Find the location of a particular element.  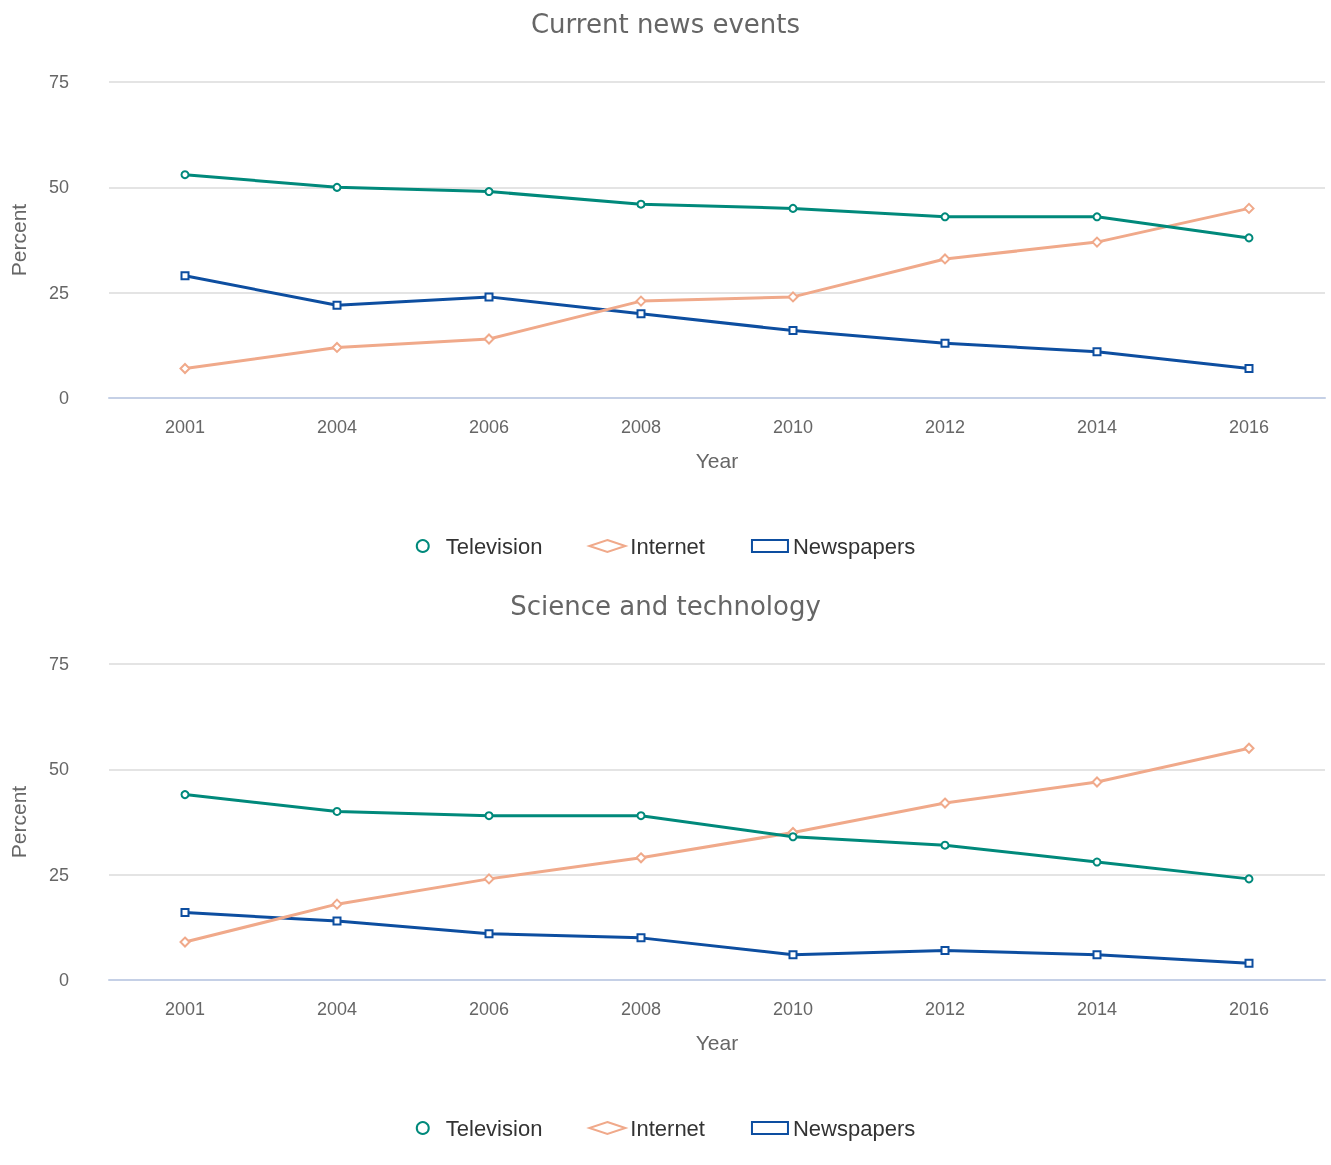

chart-title: Science and technology is located at coordinates (665, 606).